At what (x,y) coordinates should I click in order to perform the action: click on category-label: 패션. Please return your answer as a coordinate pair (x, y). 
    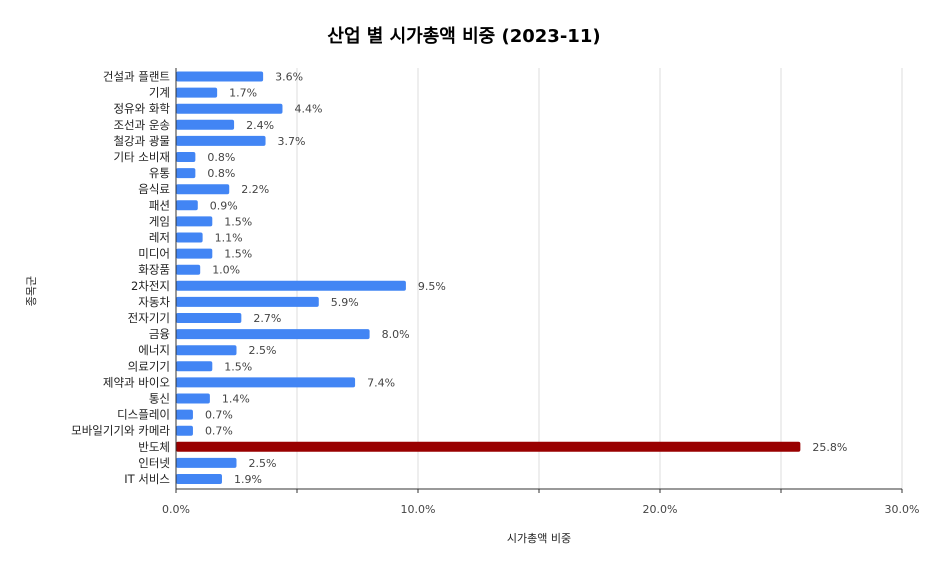
    Looking at the image, I should click on (159, 205).